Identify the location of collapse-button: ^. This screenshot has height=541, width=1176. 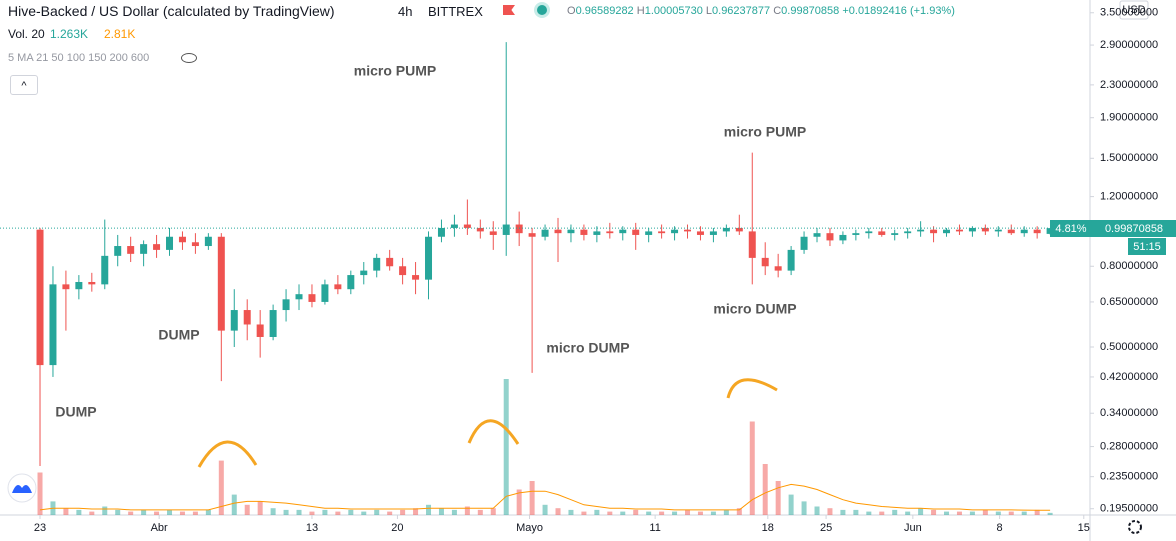
(24, 85).